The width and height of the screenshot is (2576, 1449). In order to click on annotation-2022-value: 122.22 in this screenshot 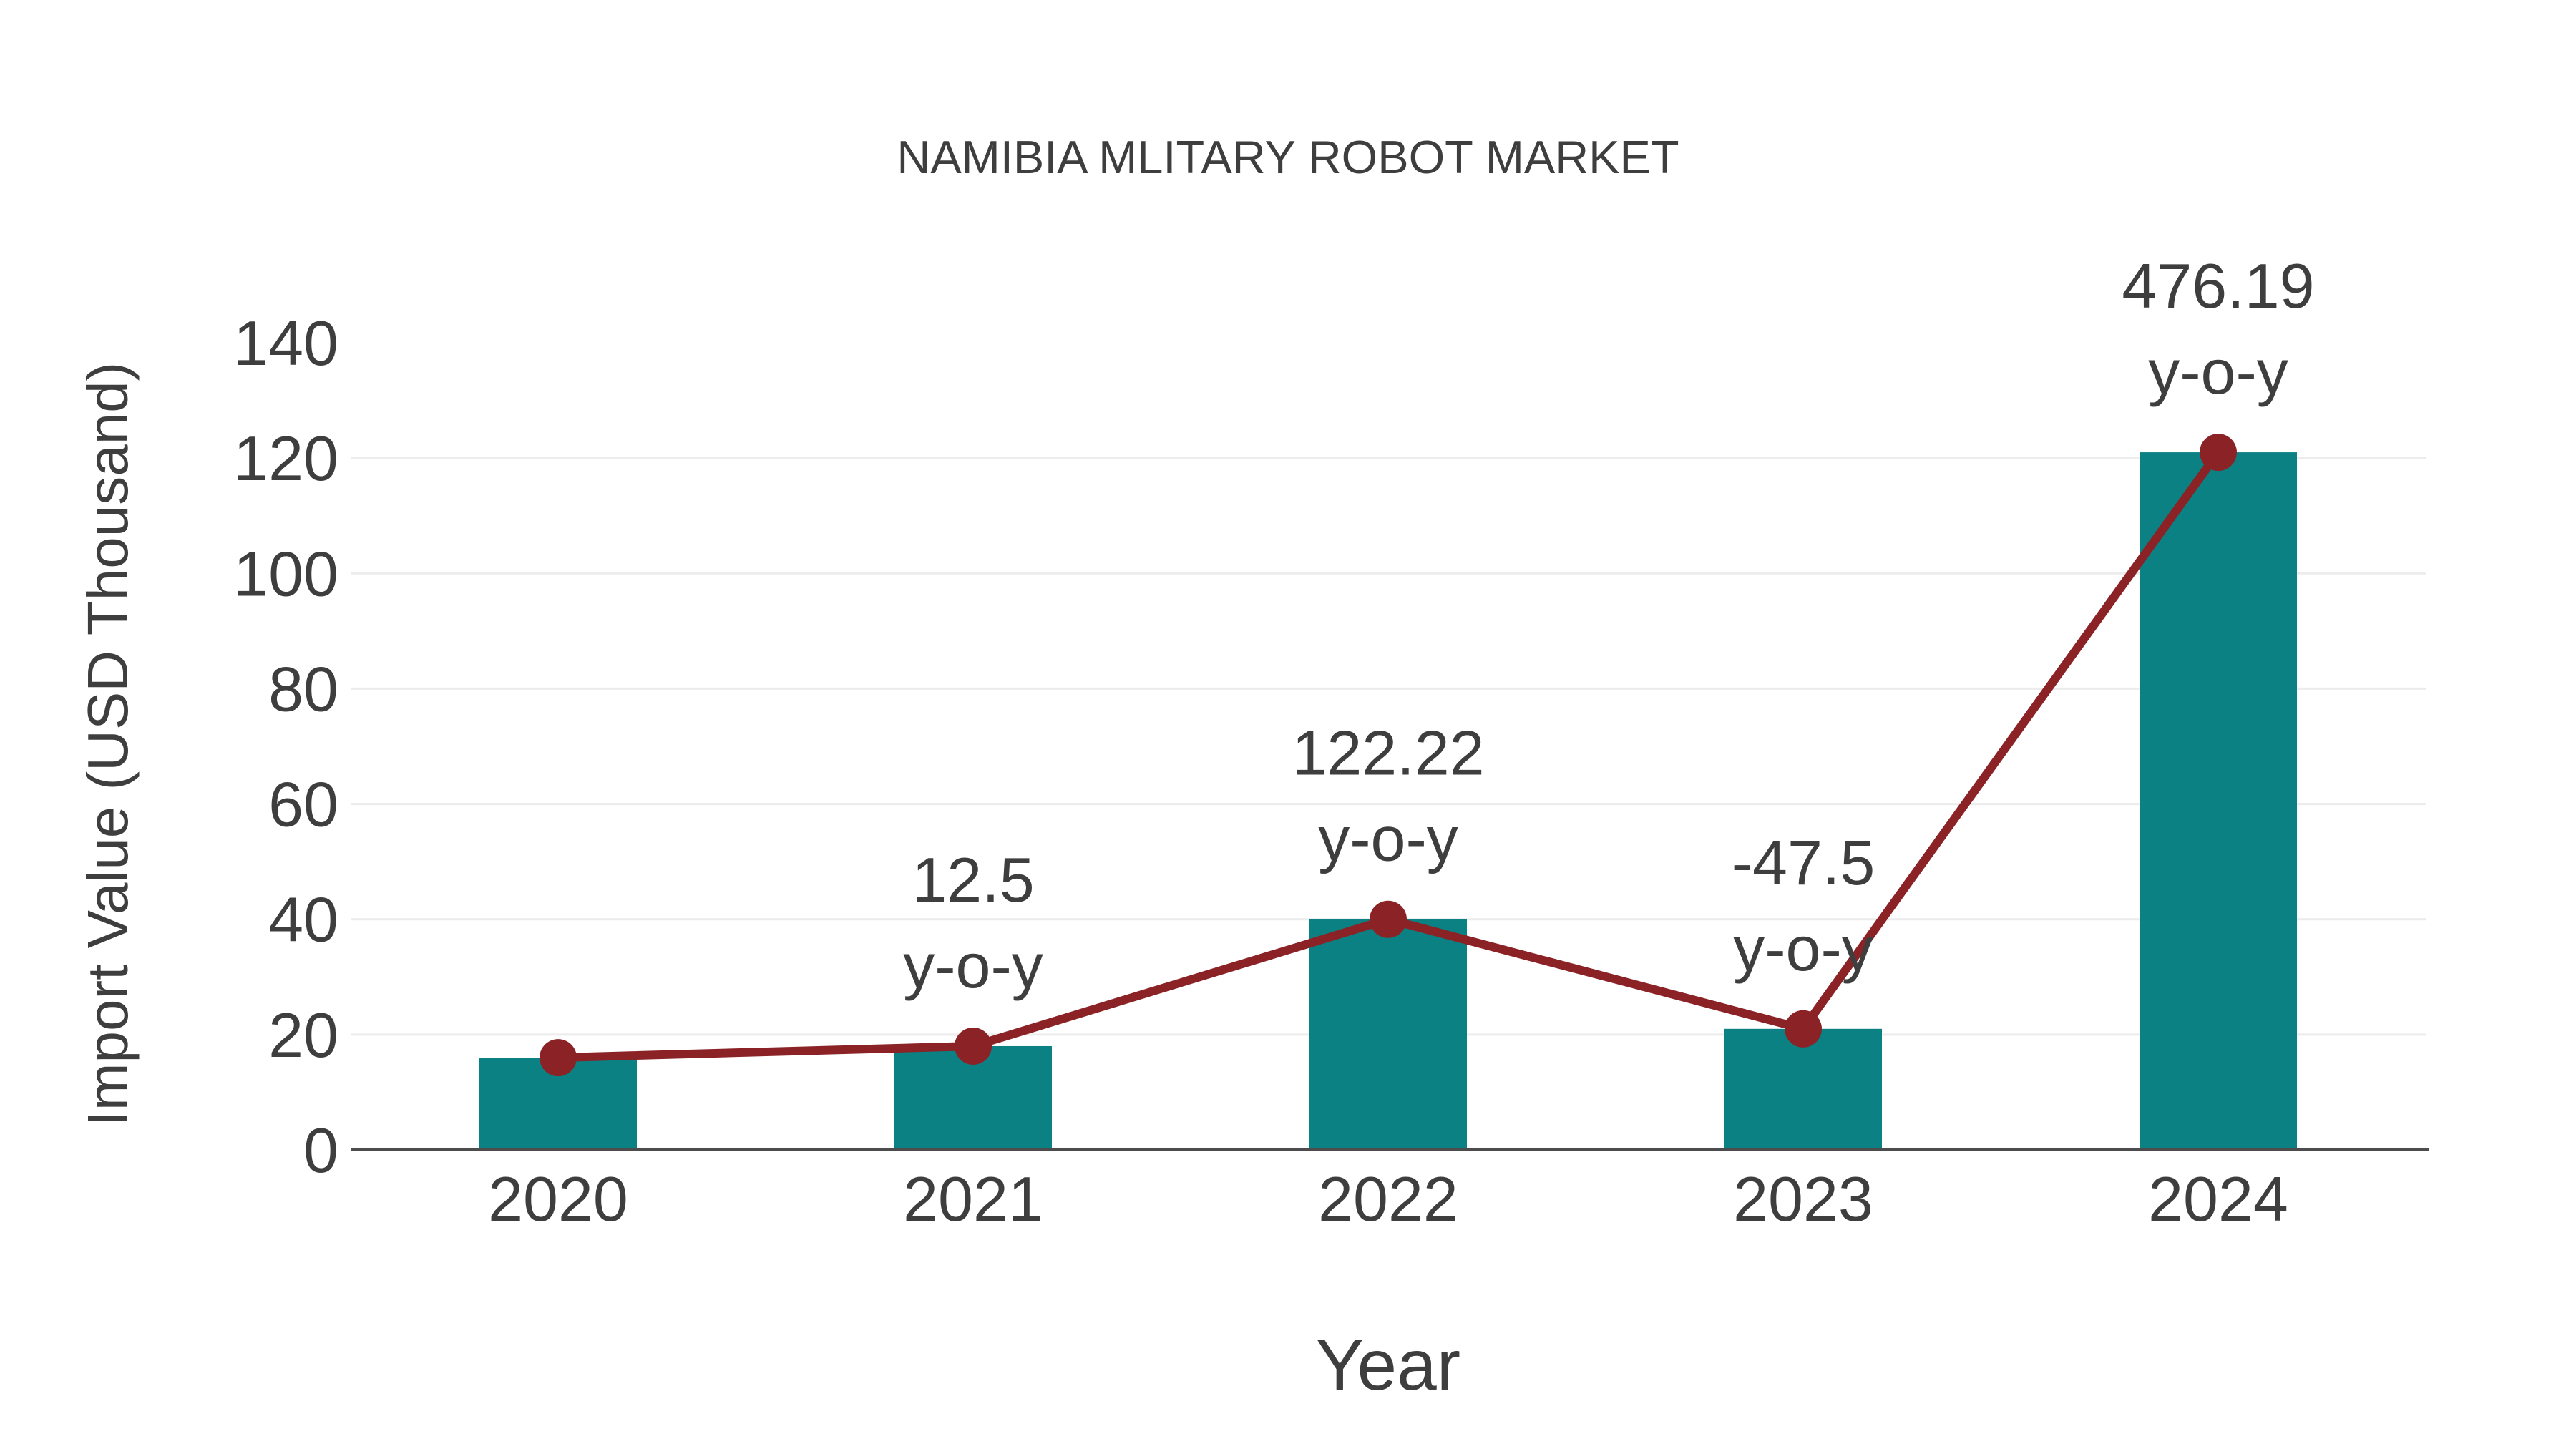, I will do `click(1388, 753)`.